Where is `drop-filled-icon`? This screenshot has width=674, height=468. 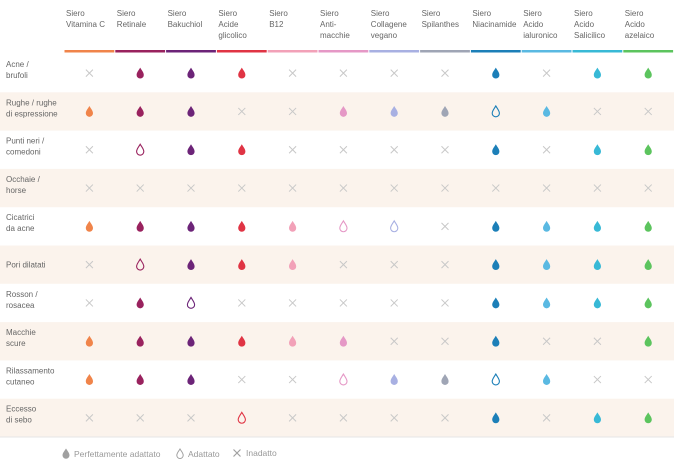
drop-filled-icon is located at coordinates (66, 453).